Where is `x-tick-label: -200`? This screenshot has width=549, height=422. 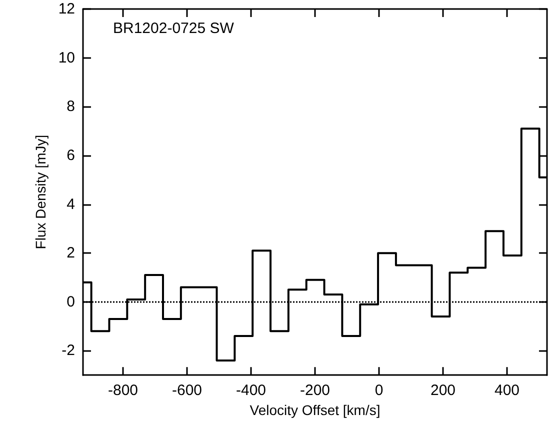 x-tick-label: -200 is located at coordinates (315, 391).